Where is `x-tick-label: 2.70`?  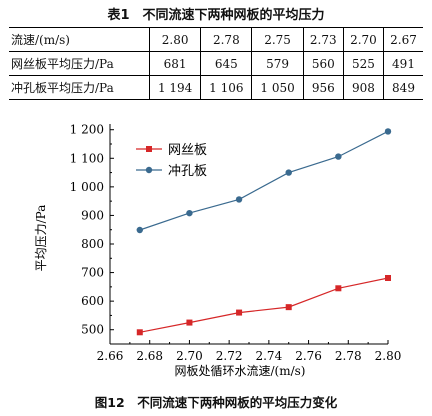
x-tick-label: 2.70 is located at coordinates (189, 356).